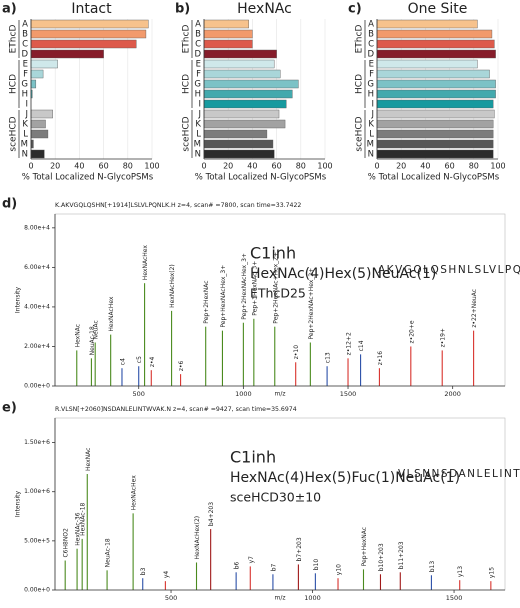 The width and height of the screenshot is (520, 608). What do you see at coordinates (206, 302) in the screenshot?
I see `peak-label: Pep+2HexNAc` at bounding box center [206, 302].